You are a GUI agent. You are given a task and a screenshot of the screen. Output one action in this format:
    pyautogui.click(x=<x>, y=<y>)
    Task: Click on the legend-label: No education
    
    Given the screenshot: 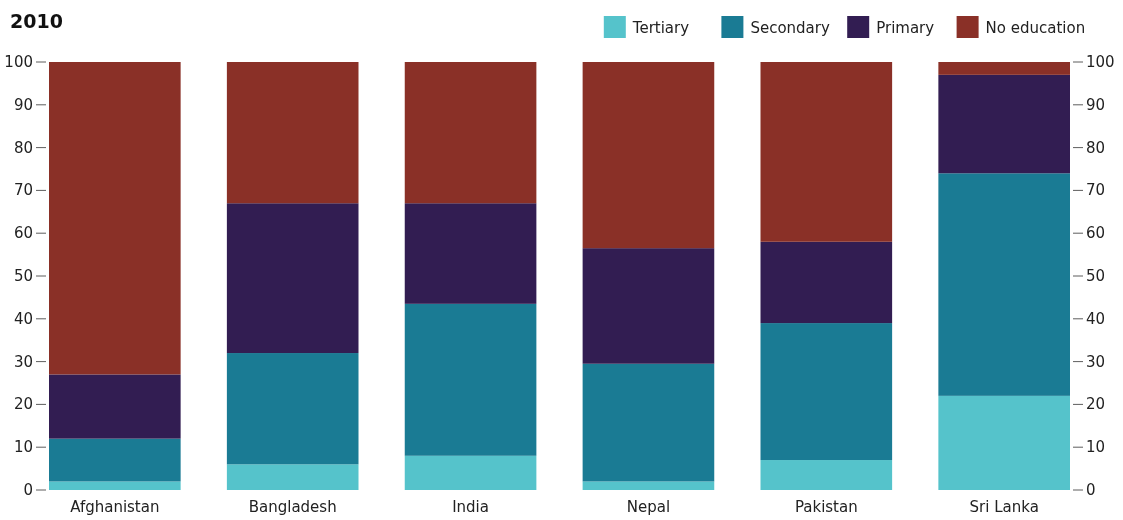 What is the action you would take?
    pyautogui.click(x=1035, y=28)
    